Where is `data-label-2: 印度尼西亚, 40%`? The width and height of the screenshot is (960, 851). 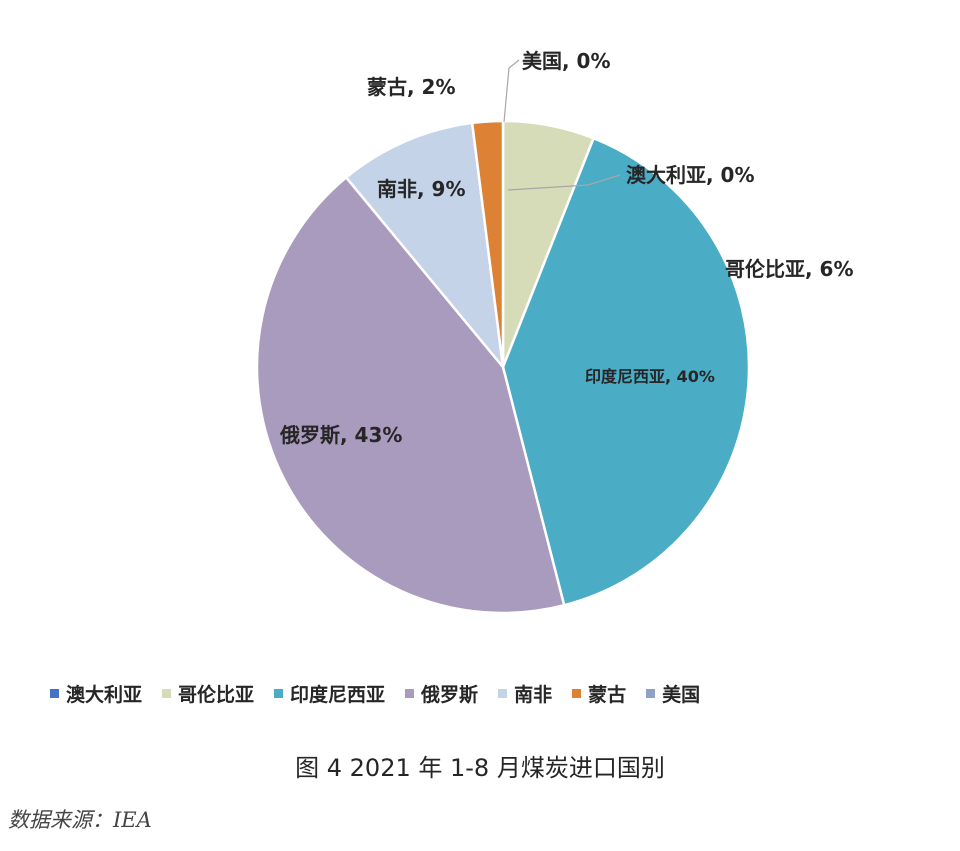
data-label-2: 印度尼西亚, 40% is located at coordinates (650, 376).